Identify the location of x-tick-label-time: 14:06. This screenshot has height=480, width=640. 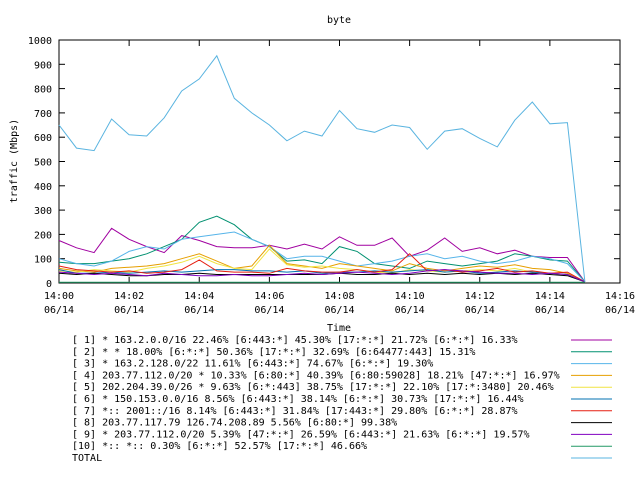
(269, 296).